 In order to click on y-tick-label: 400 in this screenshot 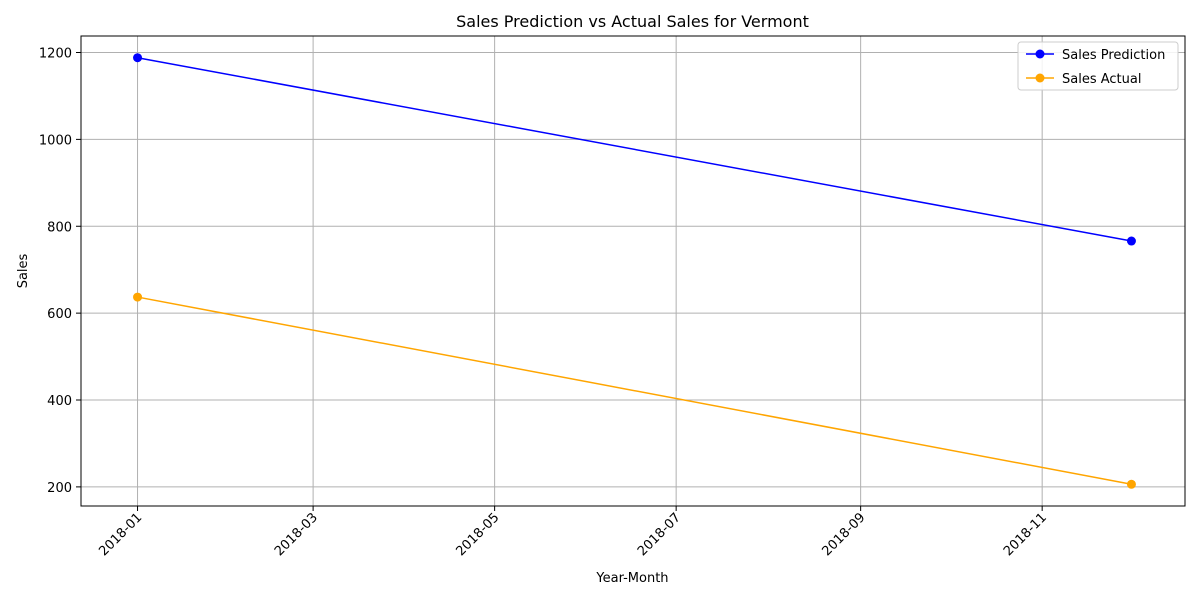, I will do `click(59, 401)`.